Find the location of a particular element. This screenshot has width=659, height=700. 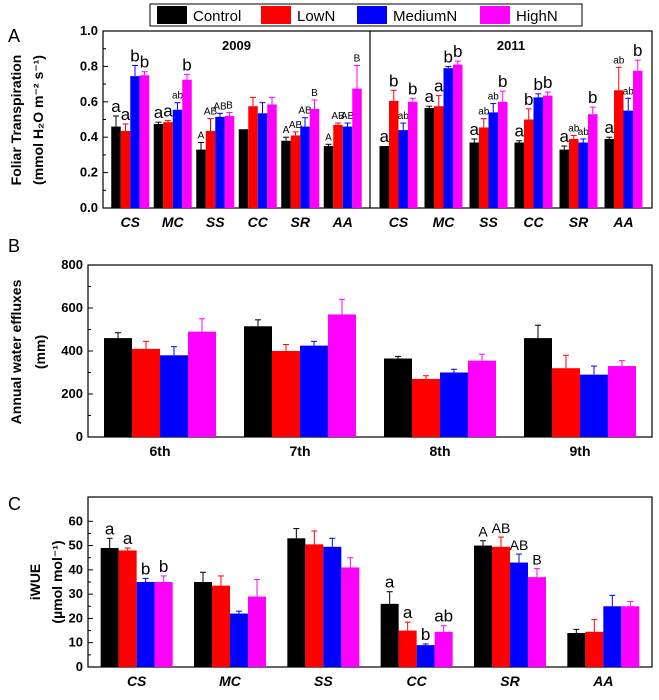

category-label-sr: SR is located at coordinates (510, 681).